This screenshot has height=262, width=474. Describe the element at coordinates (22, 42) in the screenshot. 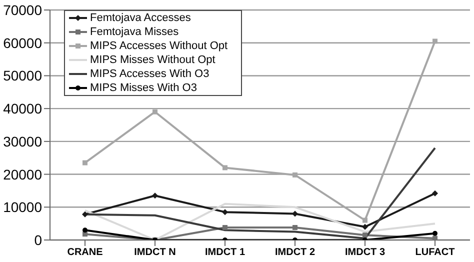

I see `y-tick-label: 60000` at that location.